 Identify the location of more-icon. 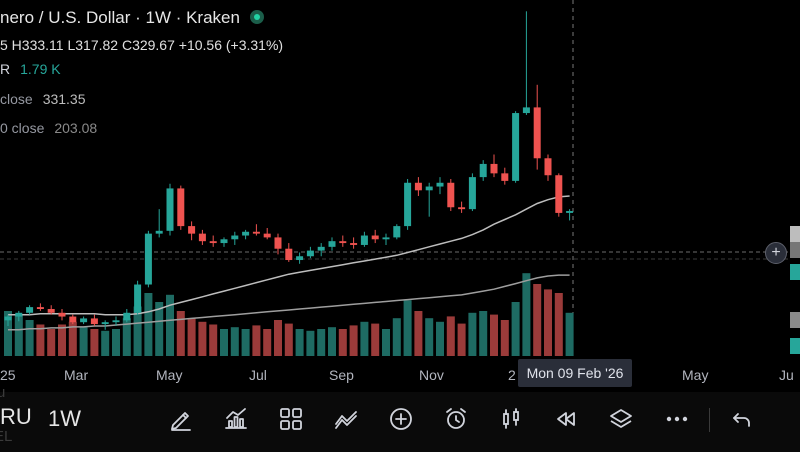
(677, 419).